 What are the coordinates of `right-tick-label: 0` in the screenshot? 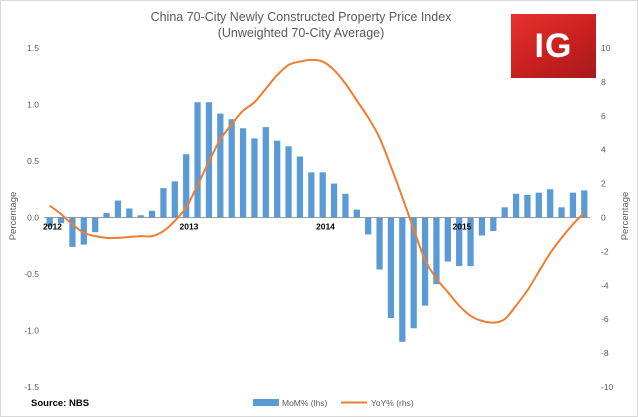 It's located at (603, 218).